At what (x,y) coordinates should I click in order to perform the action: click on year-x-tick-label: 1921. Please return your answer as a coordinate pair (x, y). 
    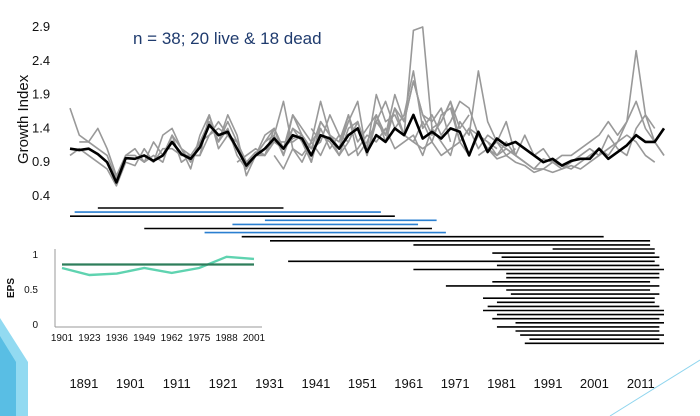
    Looking at the image, I should click on (223, 383).